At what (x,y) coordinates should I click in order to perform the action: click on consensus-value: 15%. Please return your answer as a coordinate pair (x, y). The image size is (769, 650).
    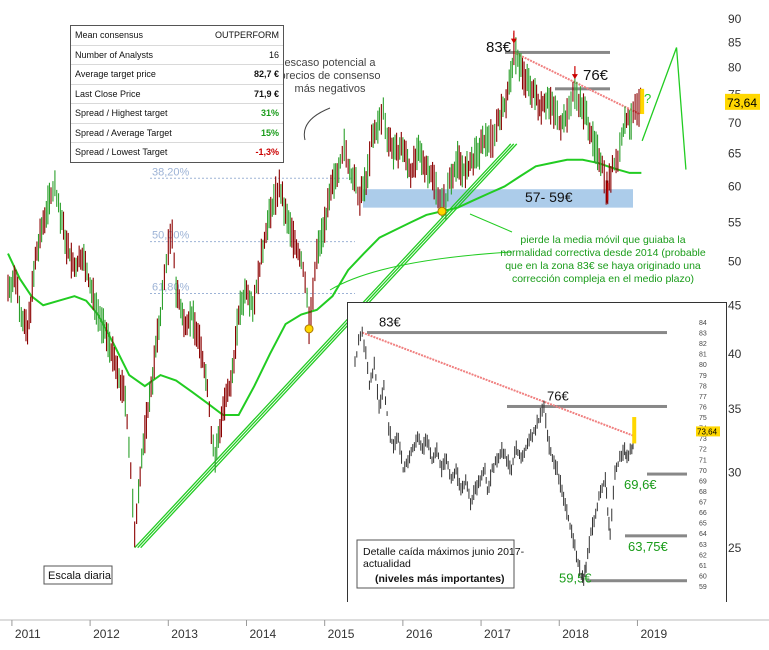
    Looking at the image, I should click on (269, 132).